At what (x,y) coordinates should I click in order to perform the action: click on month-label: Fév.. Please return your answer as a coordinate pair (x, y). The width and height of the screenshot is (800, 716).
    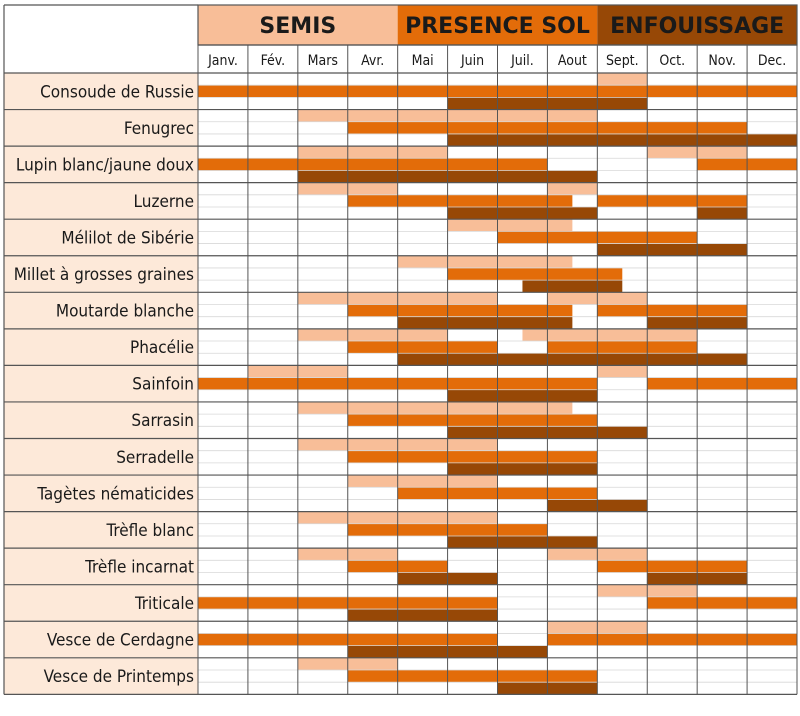
    Looking at the image, I should click on (273, 61).